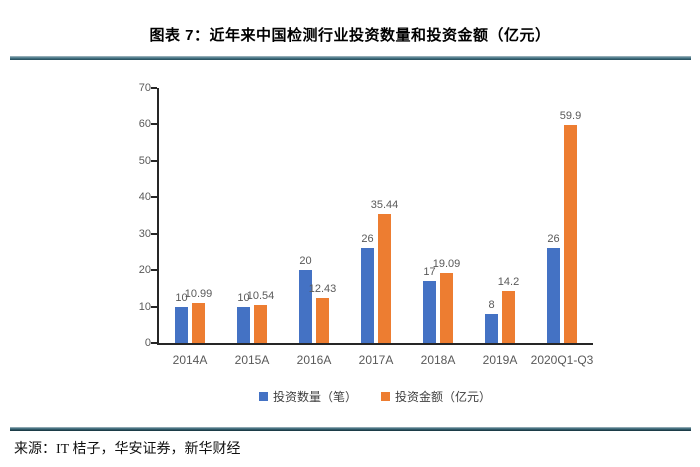 The height and width of the screenshot is (467, 700). What do you see at coordinates (446, 264) in the screenshot?
I see `bar-value-label: 19.09` at bounding box center [446, 264].